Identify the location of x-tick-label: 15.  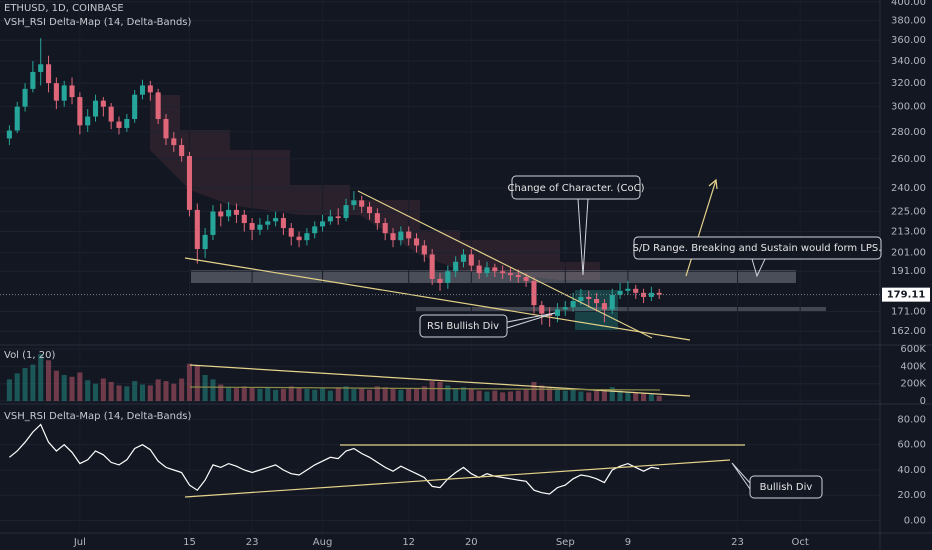
(189, 542).